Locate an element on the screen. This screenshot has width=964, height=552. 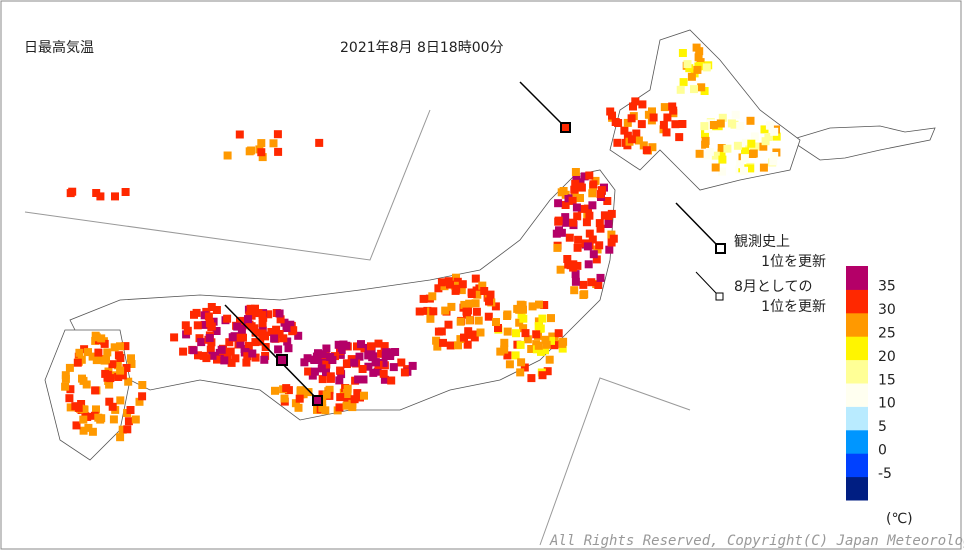
scale-tick-label: 5 is located at coordinates (882, 427).